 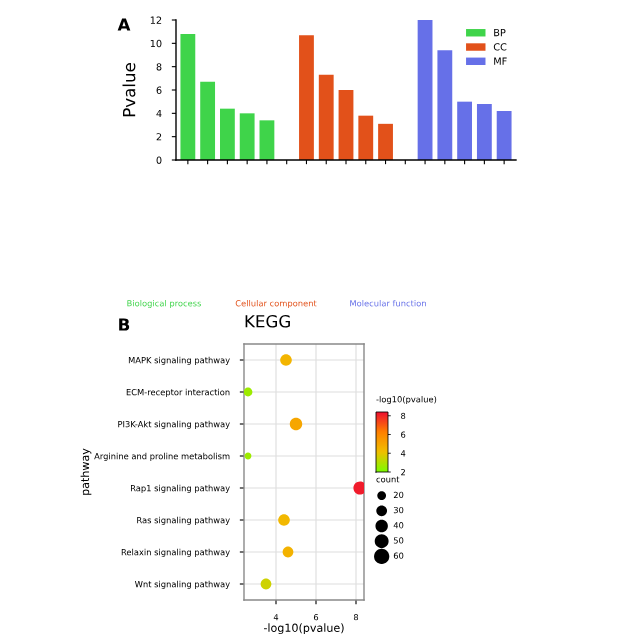 I want to click on text: B, so click(x=124, y=324).